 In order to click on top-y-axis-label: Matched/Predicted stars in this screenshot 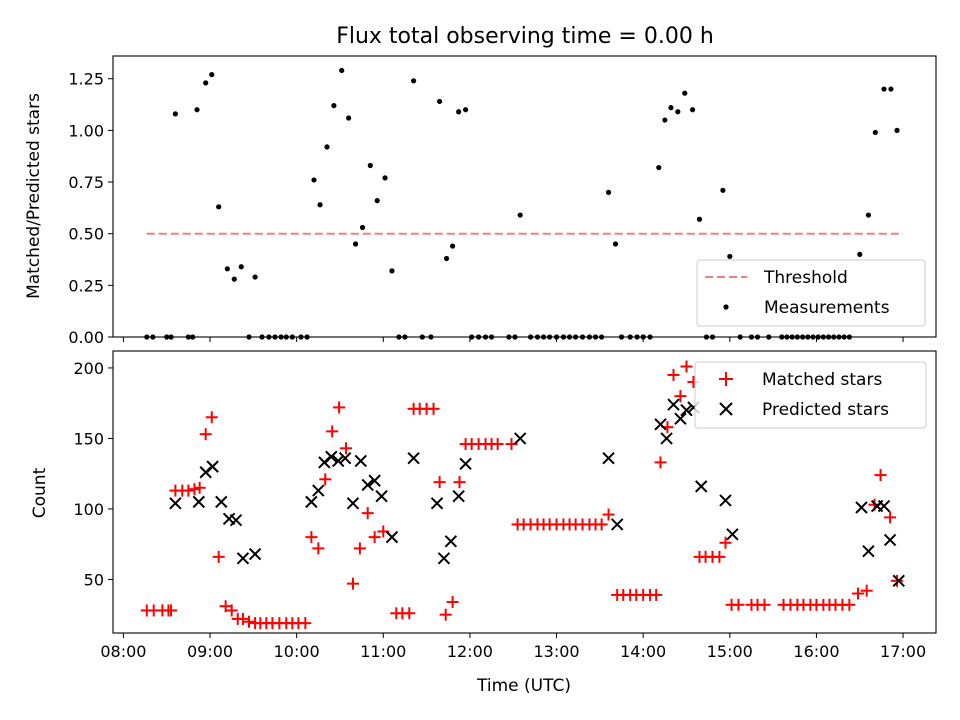, I will do `click(34, 196)`.